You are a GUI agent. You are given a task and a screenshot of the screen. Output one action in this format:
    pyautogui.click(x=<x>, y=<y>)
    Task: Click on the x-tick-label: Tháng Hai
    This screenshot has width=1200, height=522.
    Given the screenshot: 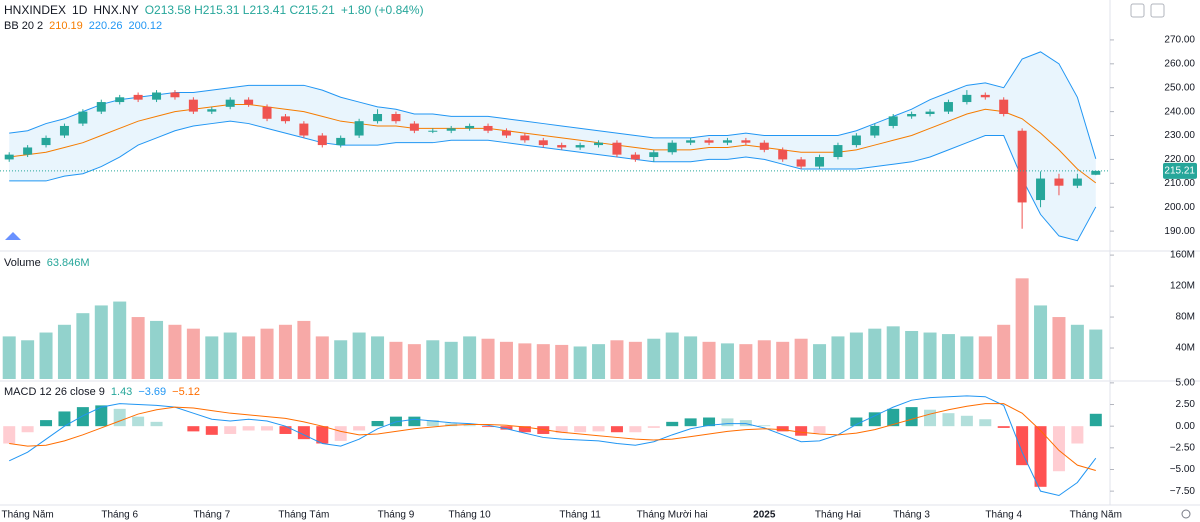 What is the action you would take?
    pyautogui.click(x=838, y=515)
    